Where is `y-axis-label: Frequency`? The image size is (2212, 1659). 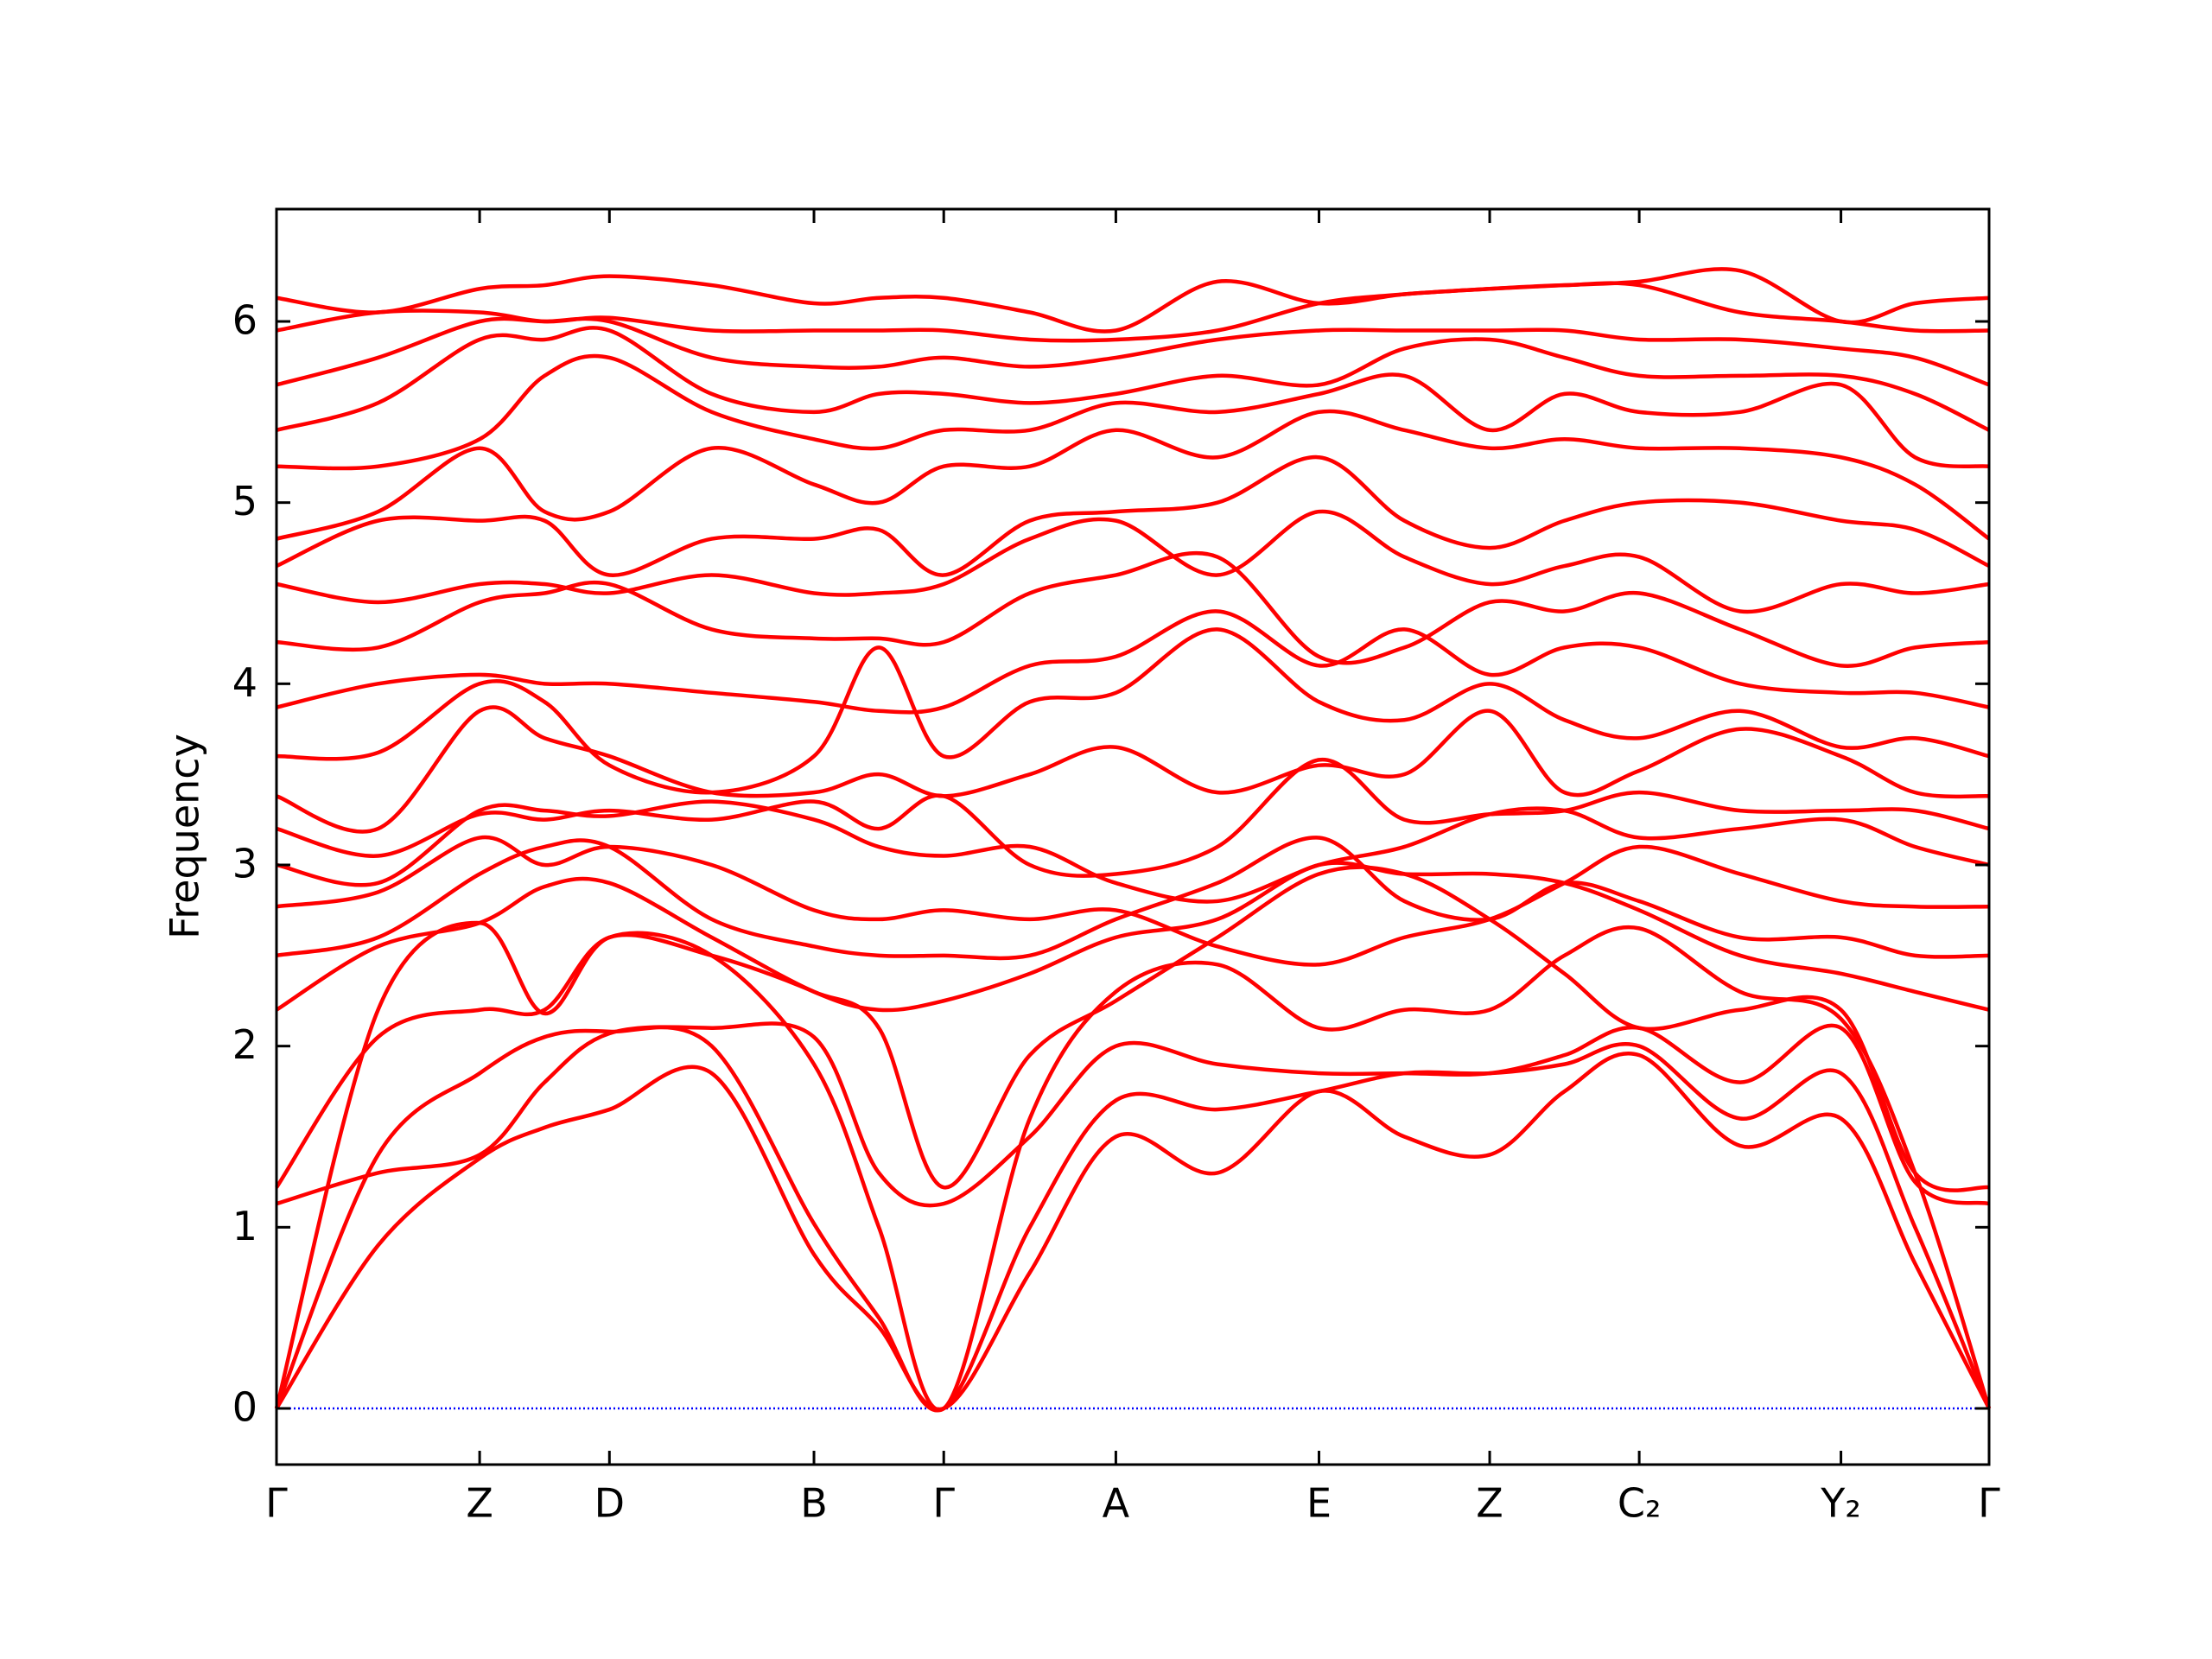
y-axis-label: Frequency is located at coordinates (185, 836).